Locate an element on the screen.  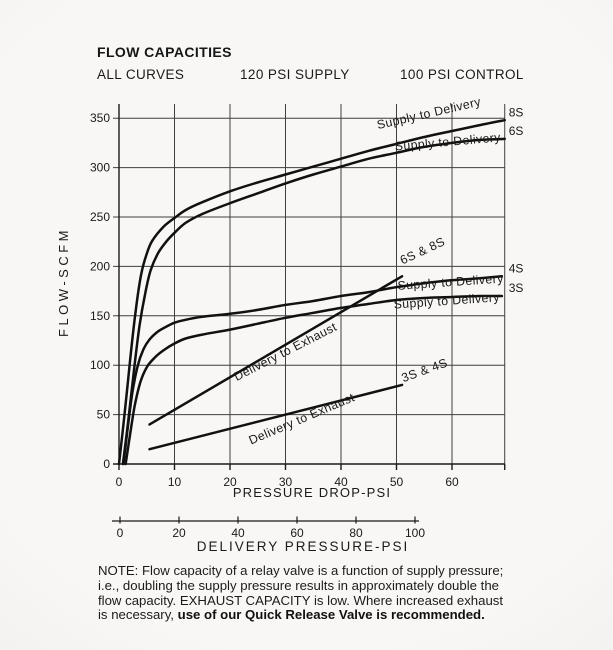
x2-tick-label-60: 60 is located at coordinates (297, 533).